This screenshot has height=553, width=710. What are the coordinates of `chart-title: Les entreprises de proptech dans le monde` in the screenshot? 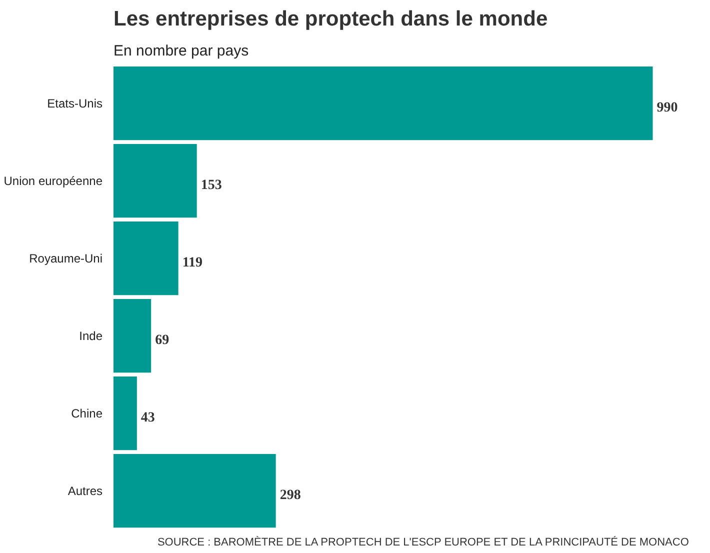 It's located at (331, 19).